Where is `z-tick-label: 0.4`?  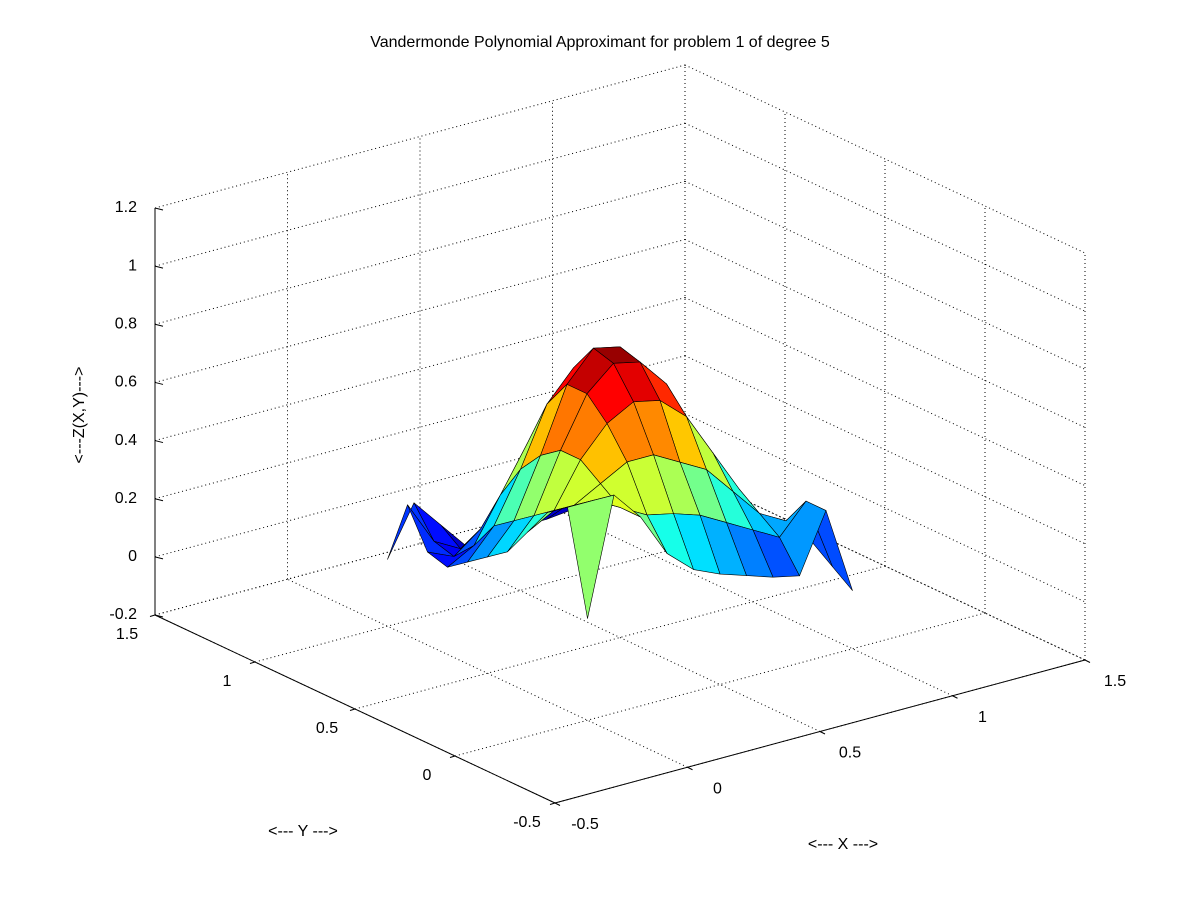 z-tick-label: 0.4 is located at coordinates (126, 440).